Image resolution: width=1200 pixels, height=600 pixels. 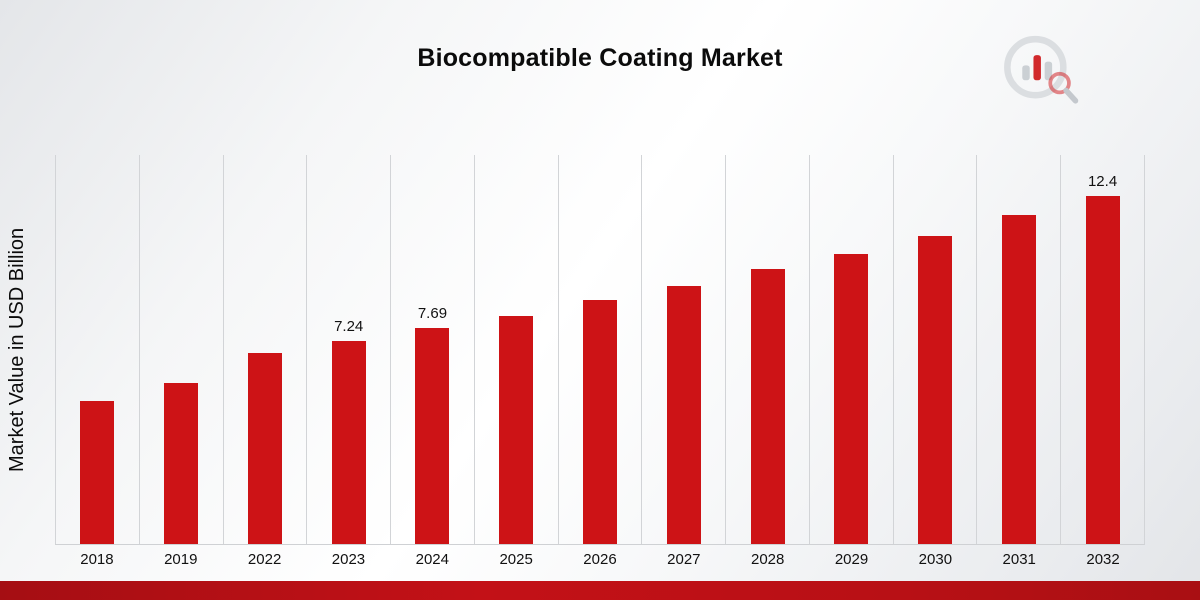 I want to click on bar-2022, so click(x=264, y=448).